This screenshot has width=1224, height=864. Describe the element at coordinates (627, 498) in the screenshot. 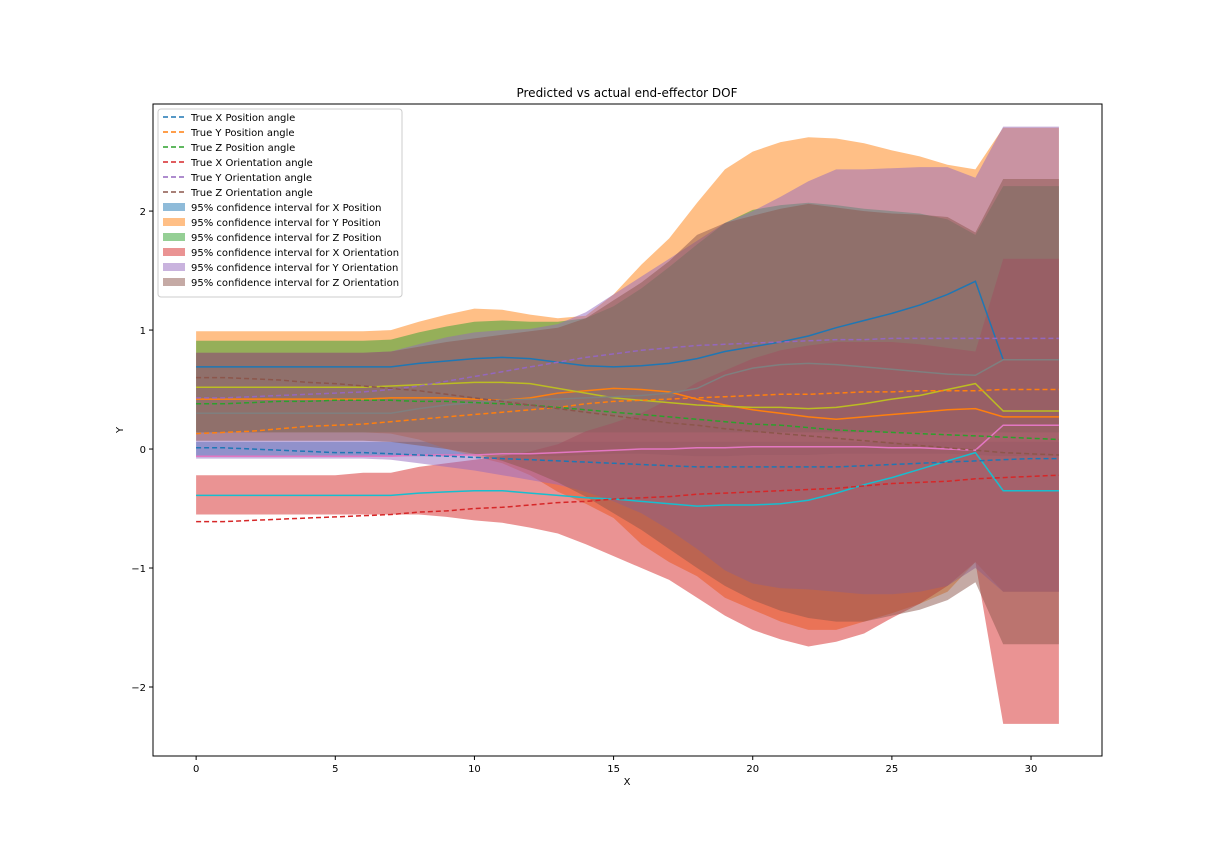

I see `line-true-x-orientation-angle` at that location.